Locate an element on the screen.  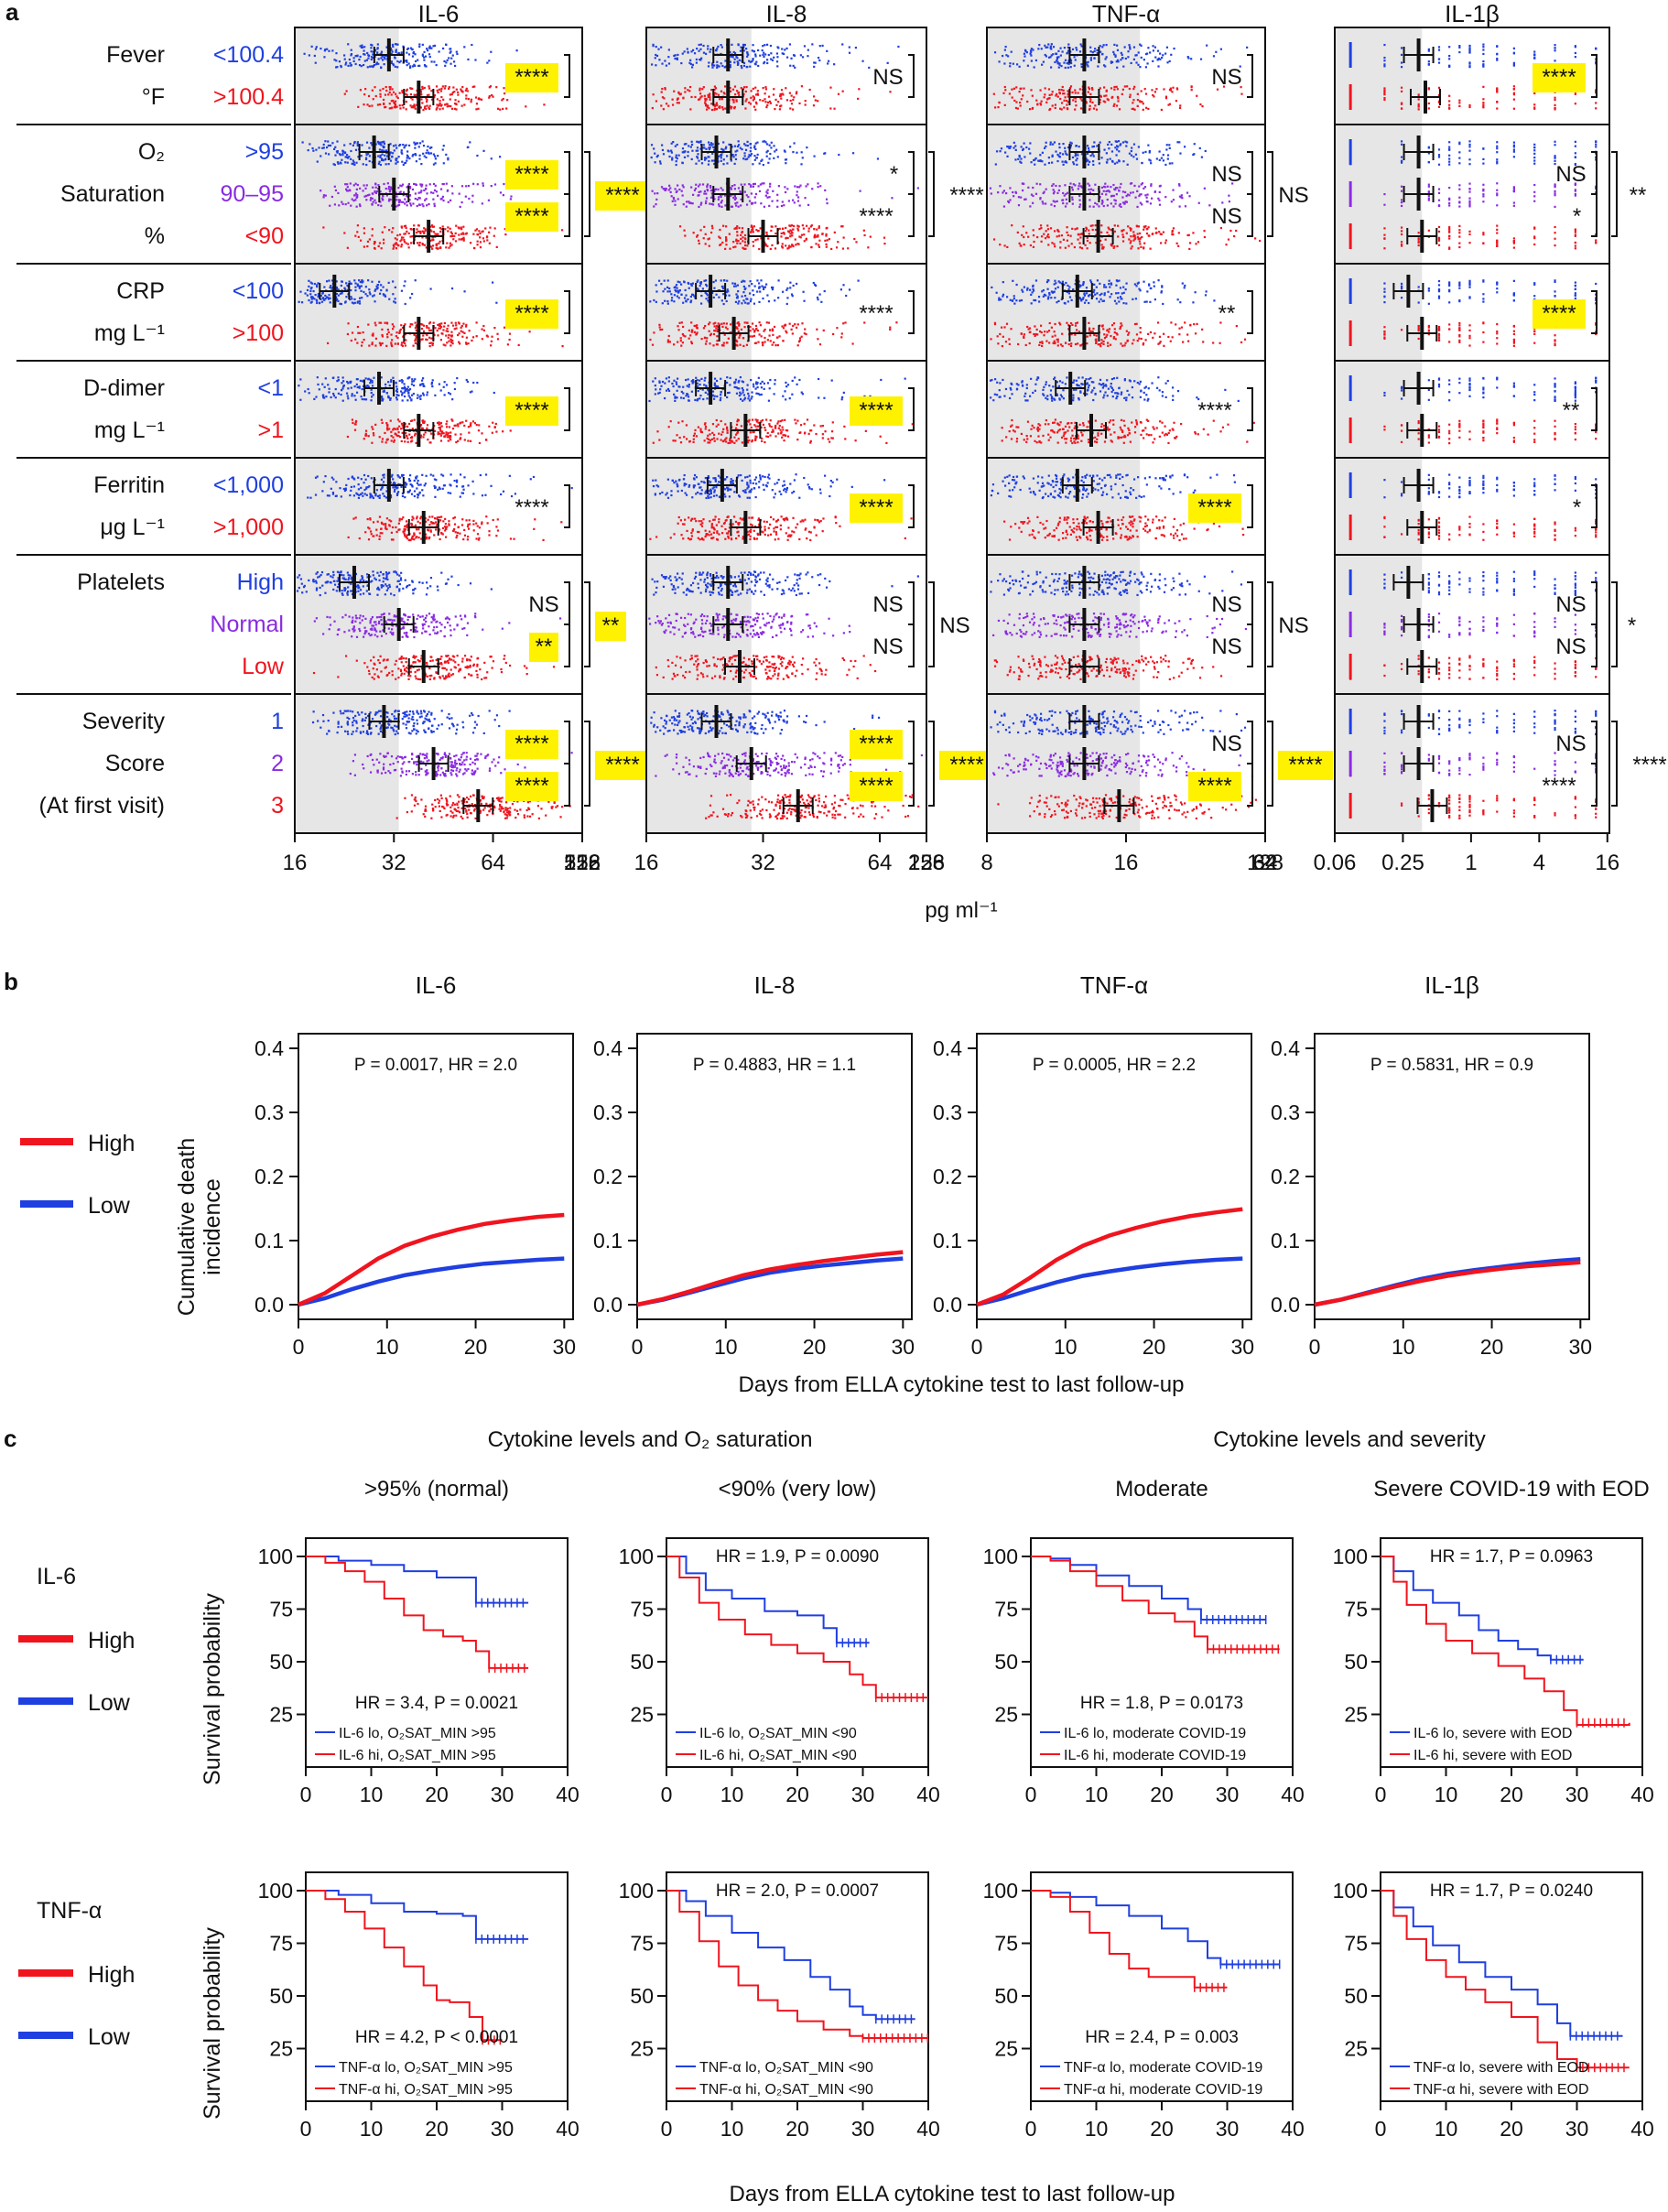
beeswarm-points is located at coordinates (402, 154).